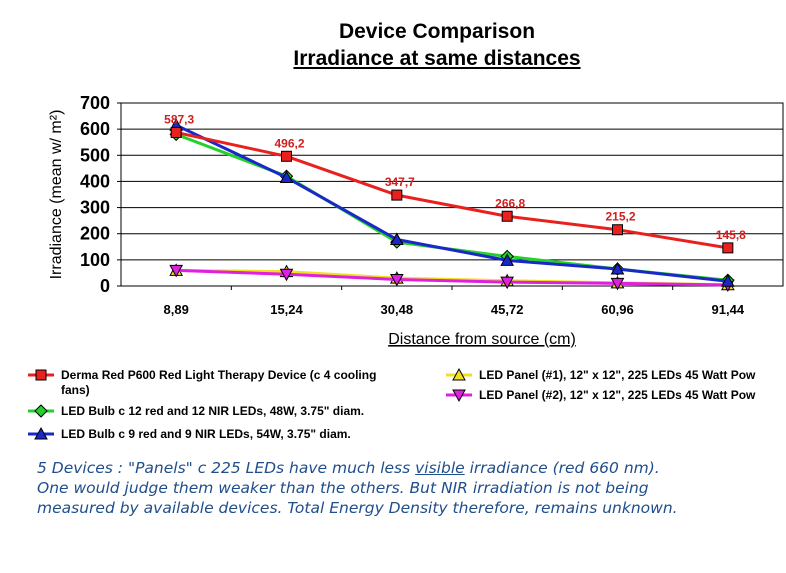 The width and height of the screenshot is (786, 573). Describe the element at coordinates (95, 260) in the screenshot. I see `y-tick-label: 100` at that location.